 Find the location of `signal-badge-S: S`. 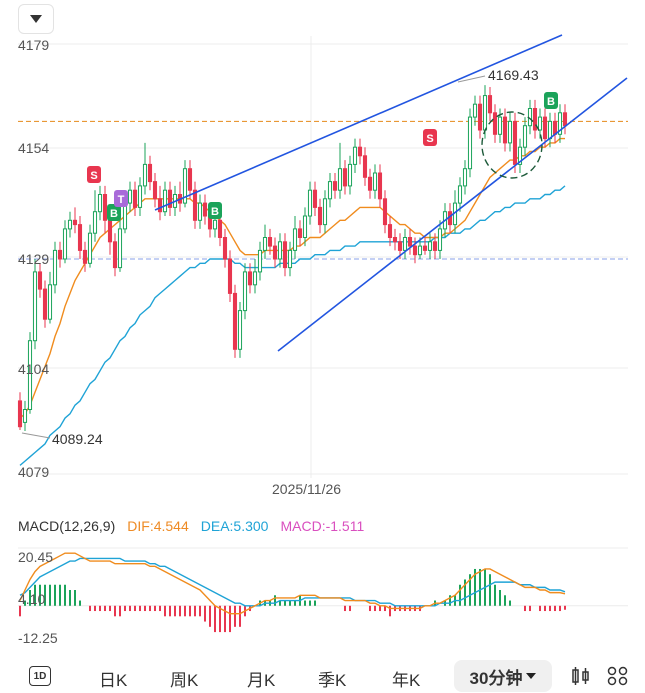

signal-badge-S: S is located at coordinates (93, 176).